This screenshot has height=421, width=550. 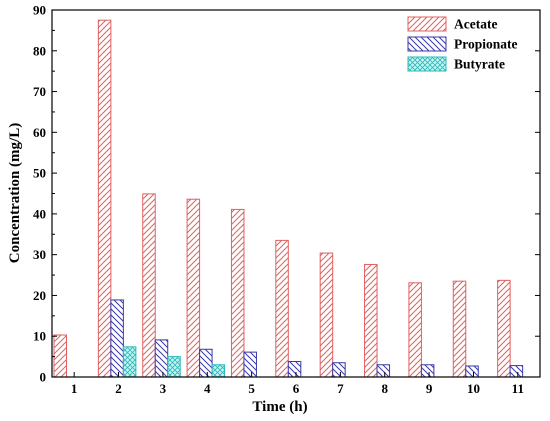 I want to click on x-tick-label: 8, so click(x=384, y=388).